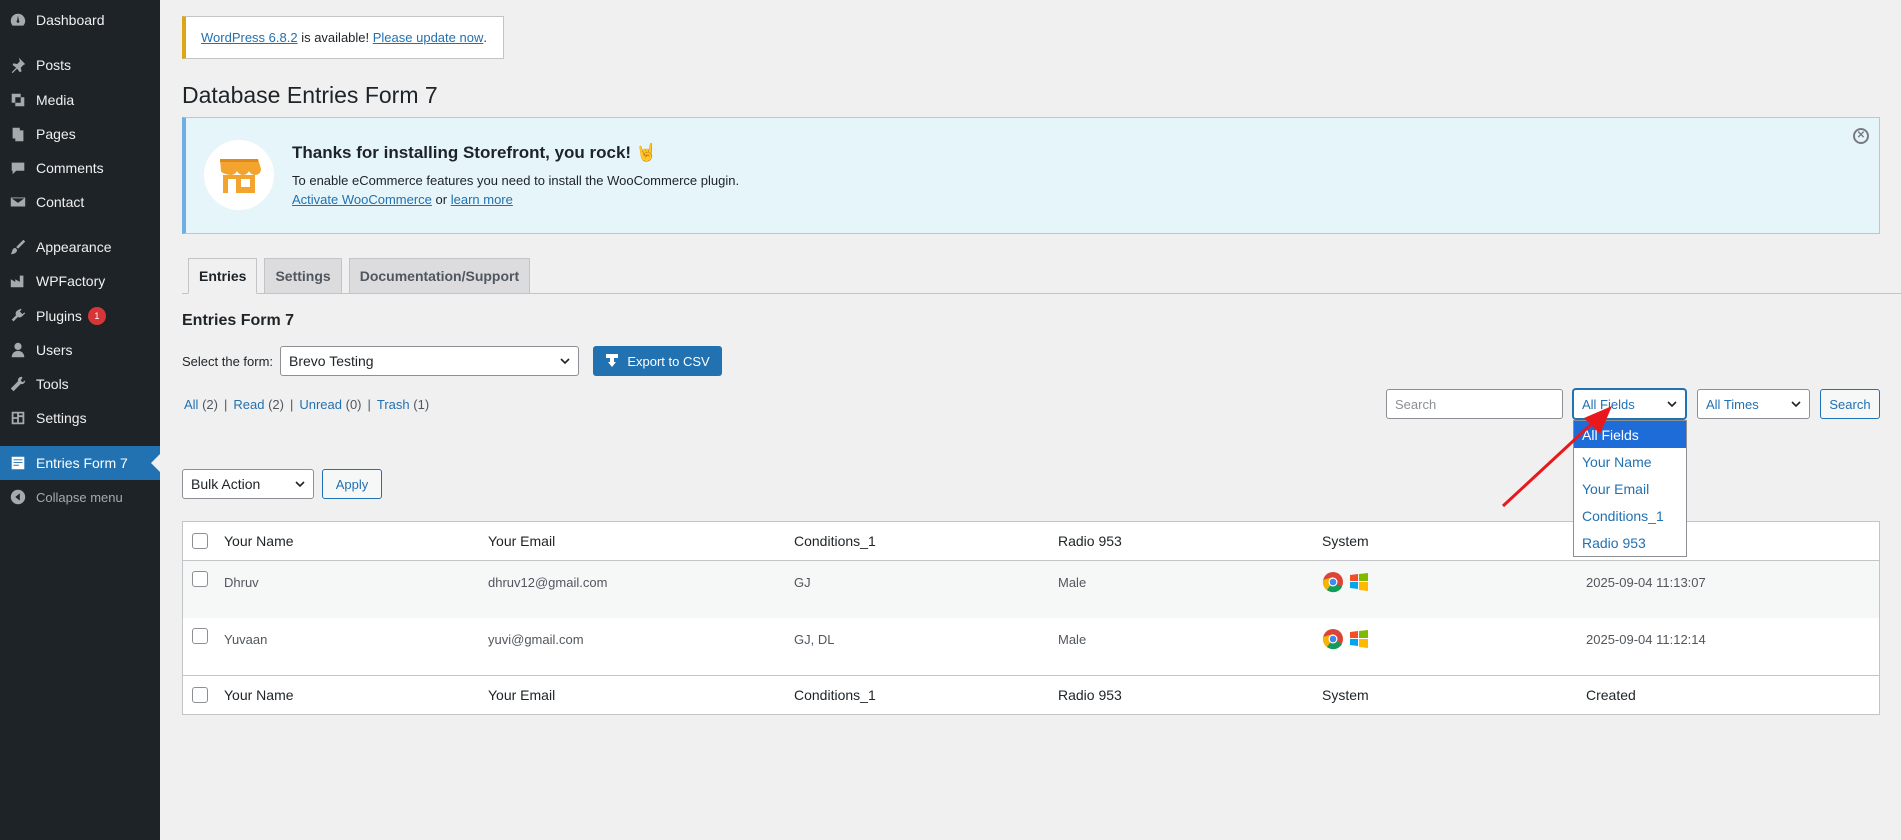  Describe the element at coordinates (259, 541) in the screenshot. I see `column-header-your-name: Your Name` at that location.